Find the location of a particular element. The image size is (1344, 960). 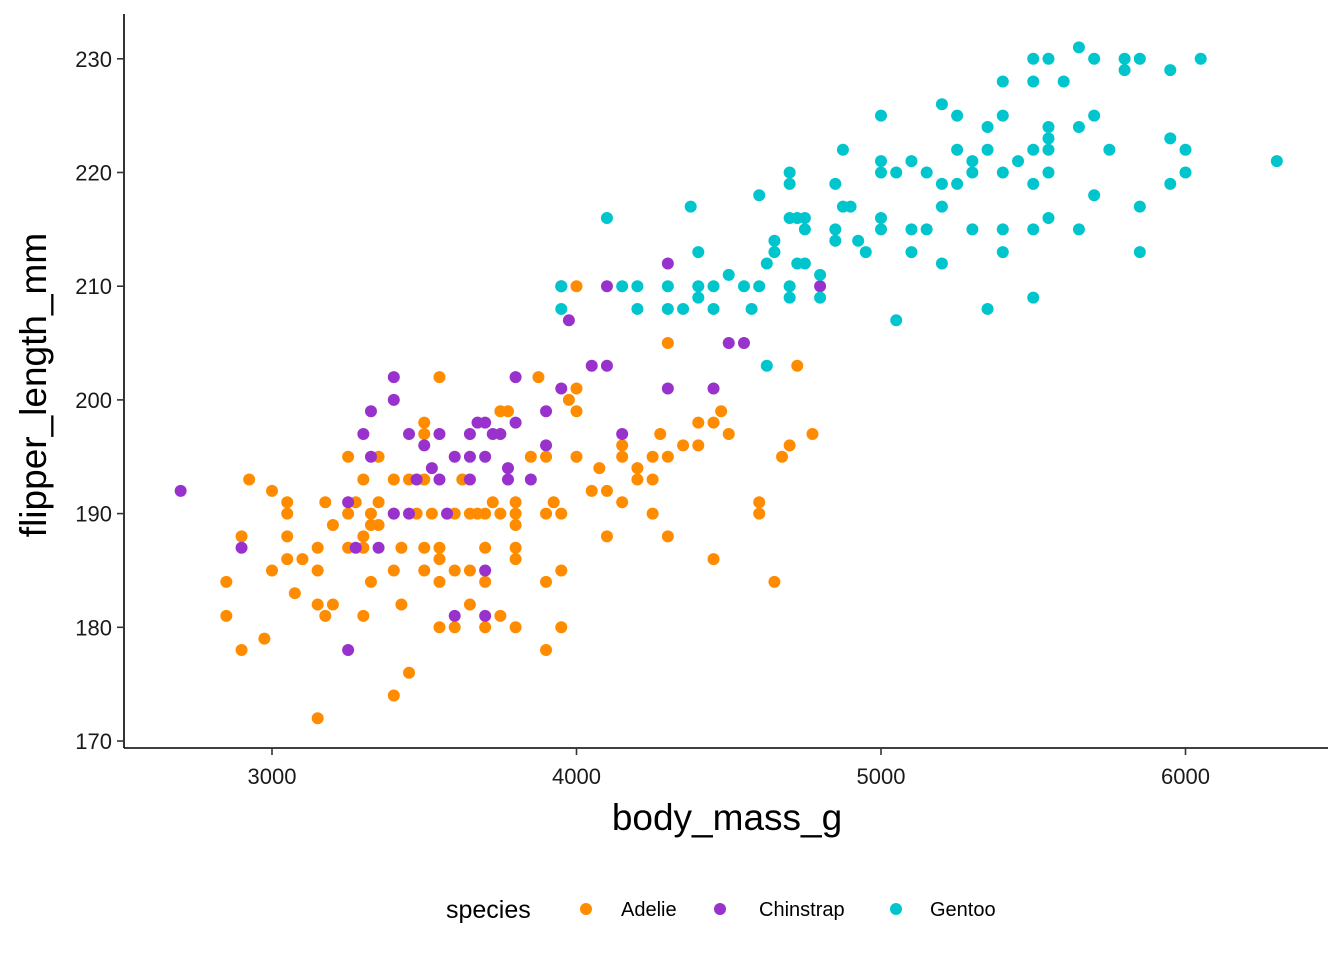

y-tick-label: 230 is located at coordinates (93, 59).